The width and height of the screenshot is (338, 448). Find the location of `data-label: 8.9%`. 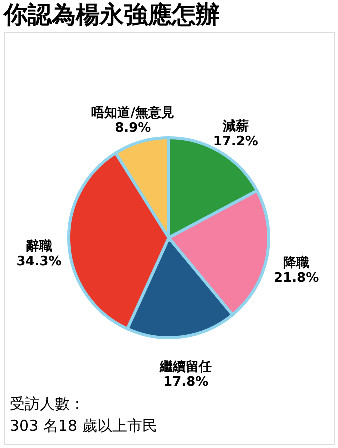

data-label: 8.9% is located at coordinates (133, 128).